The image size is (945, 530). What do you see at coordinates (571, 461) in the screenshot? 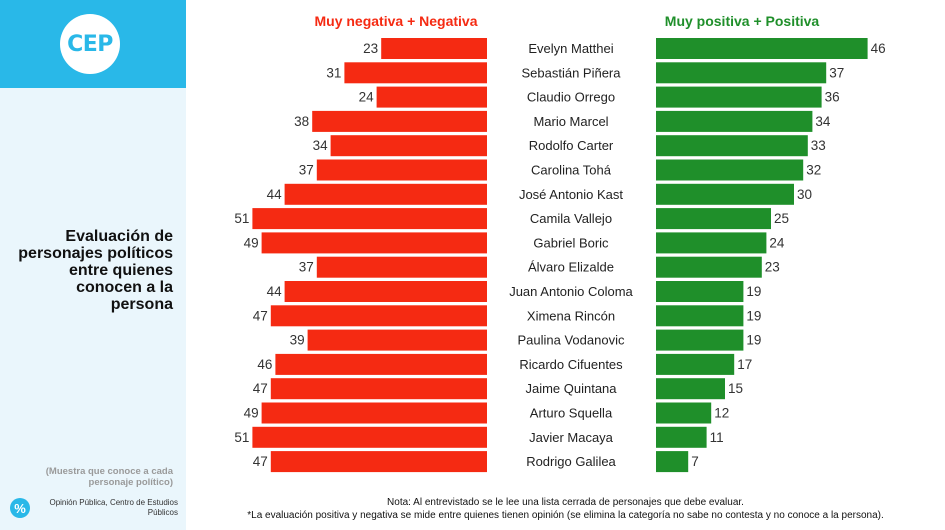
I see `person-name-label: Rodrigo Galilea` at bounding box center [571, 461].